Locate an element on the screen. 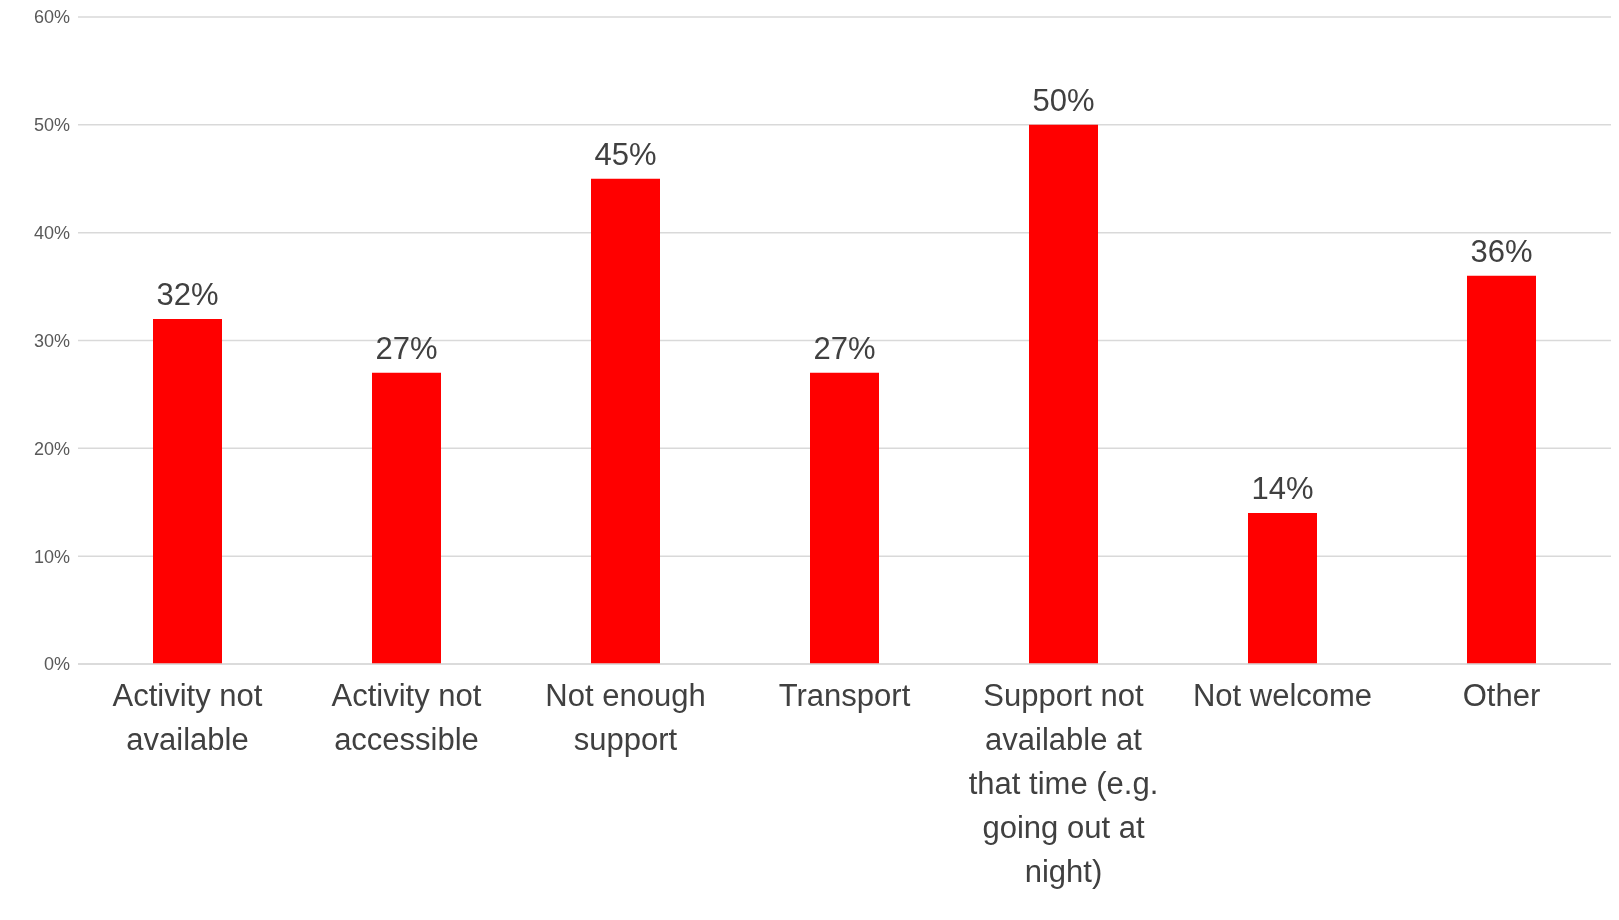 This screenshot has height=920, width=1619. y-tick-label: 0% is located at coordinates (56, 664).